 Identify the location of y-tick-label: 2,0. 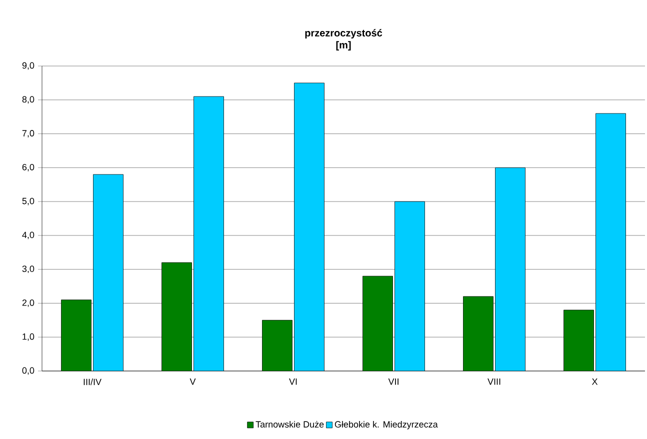
(28, 303).